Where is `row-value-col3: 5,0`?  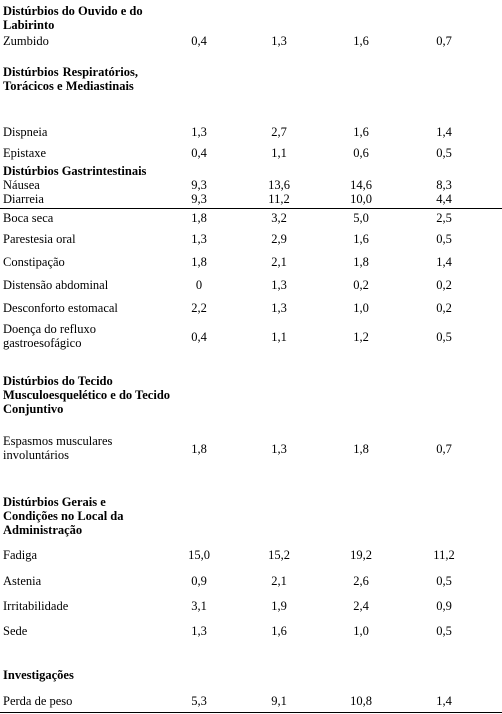 row-value-col3: 5,0 is located at coordinates (361, 218).